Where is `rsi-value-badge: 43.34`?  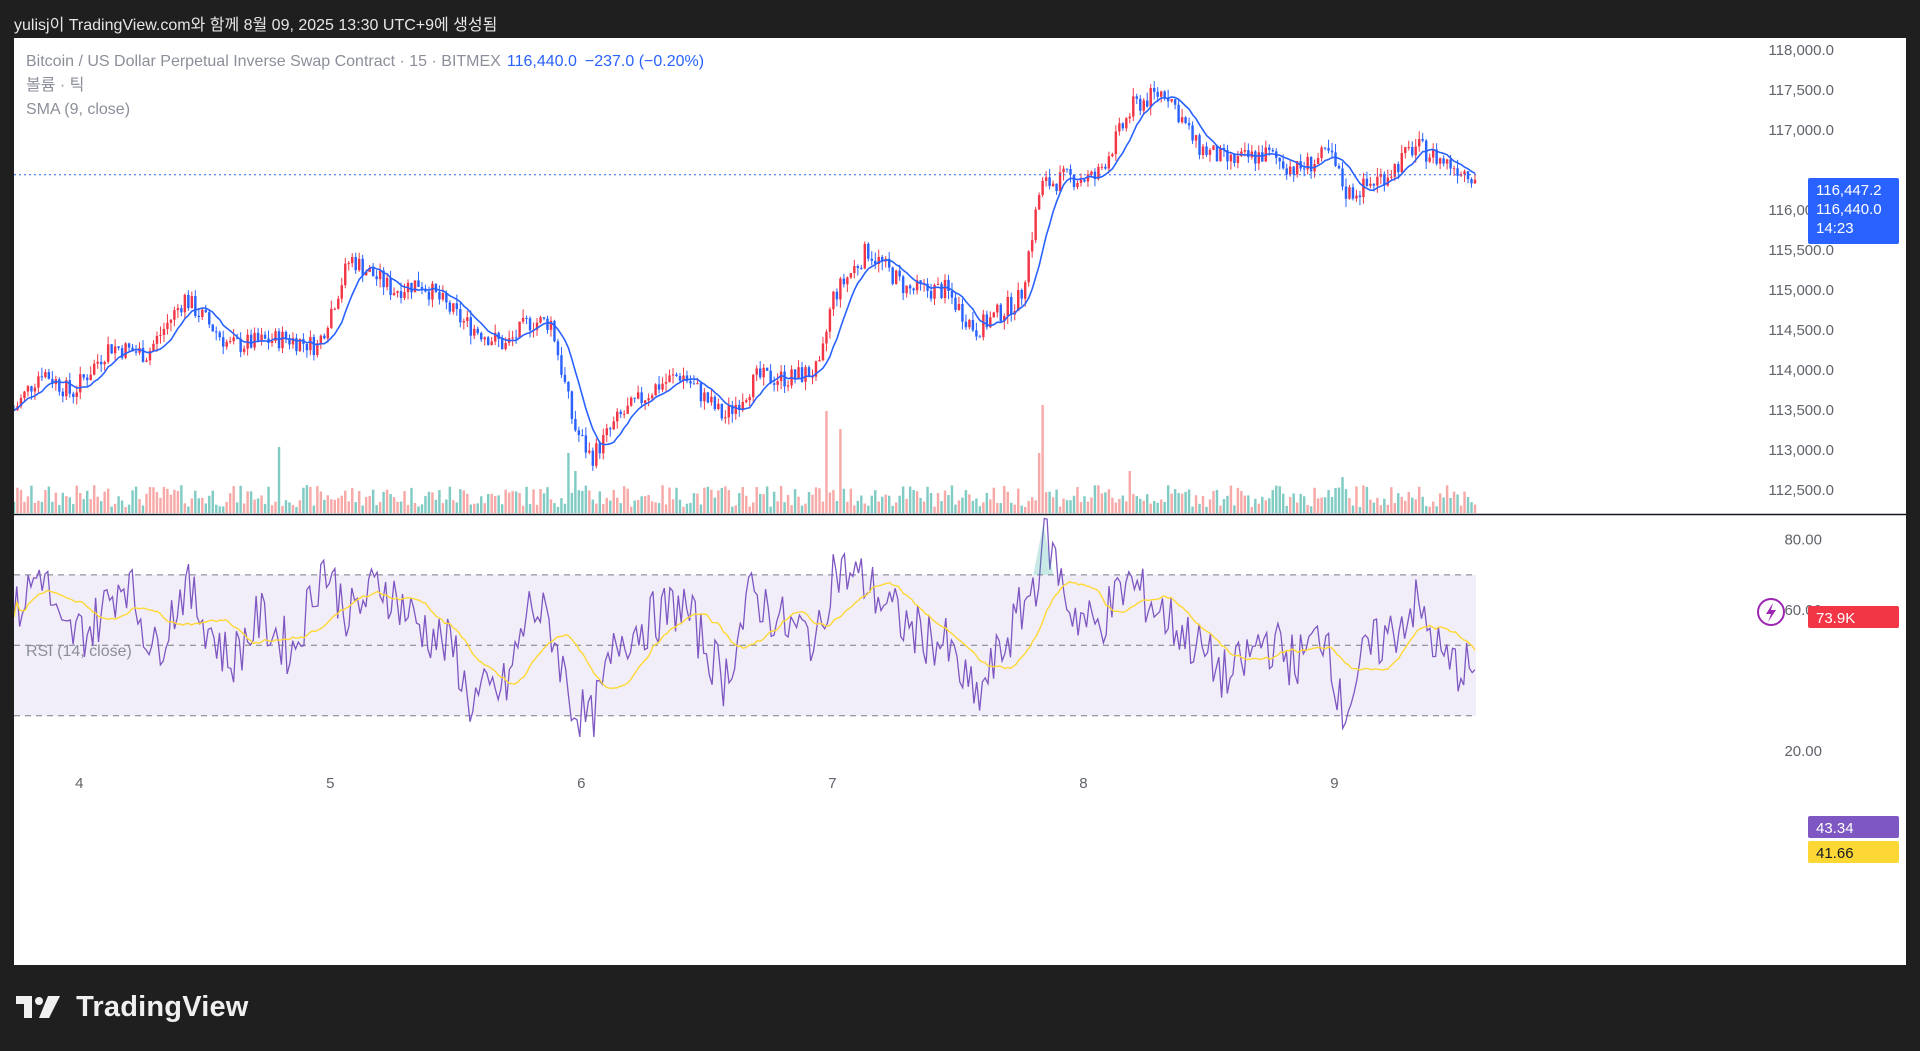
rsi-value-badge: 43.34 is located at coordinates (1853, 827).